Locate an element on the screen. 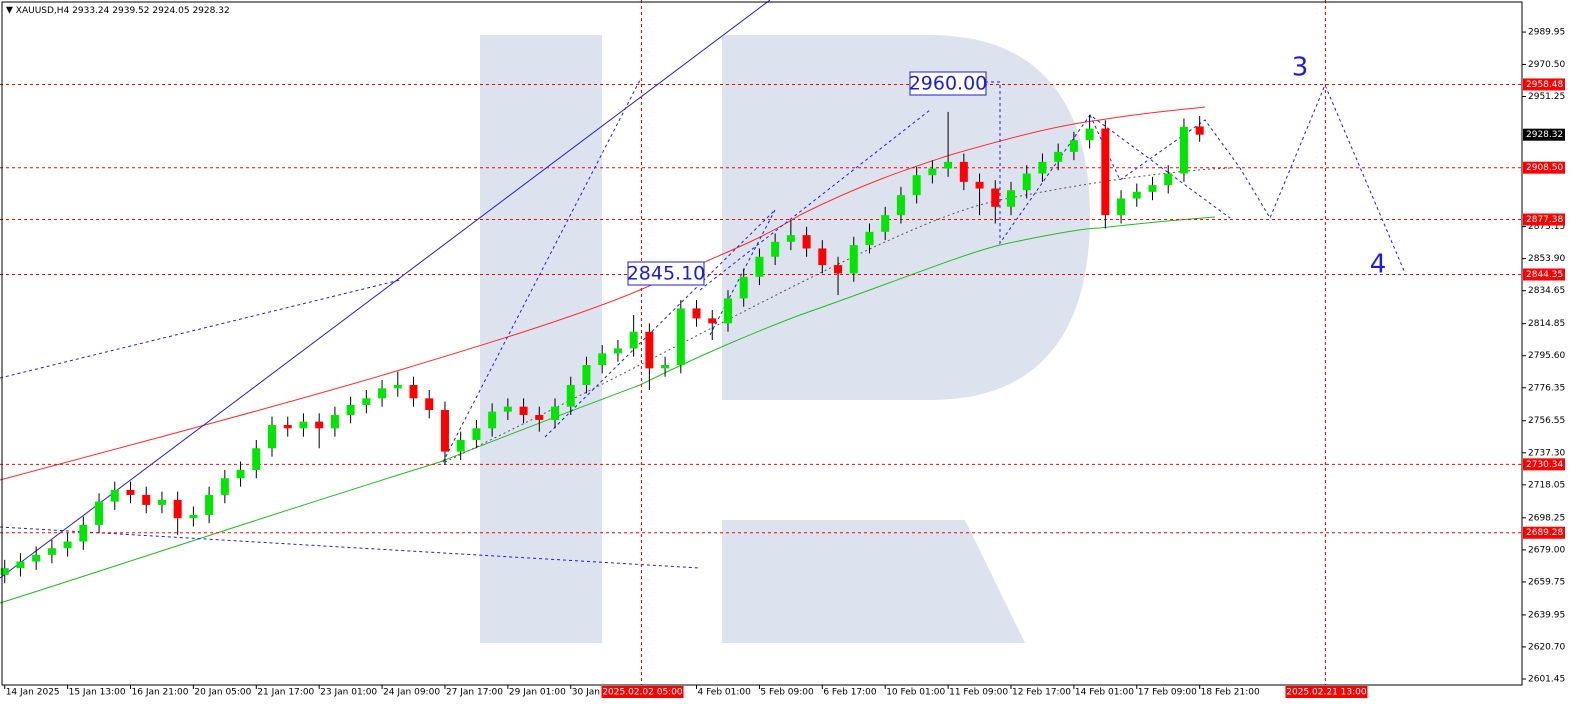  x-tick-label: 27 Jan 17:00 is located at coordinates (474, 693).